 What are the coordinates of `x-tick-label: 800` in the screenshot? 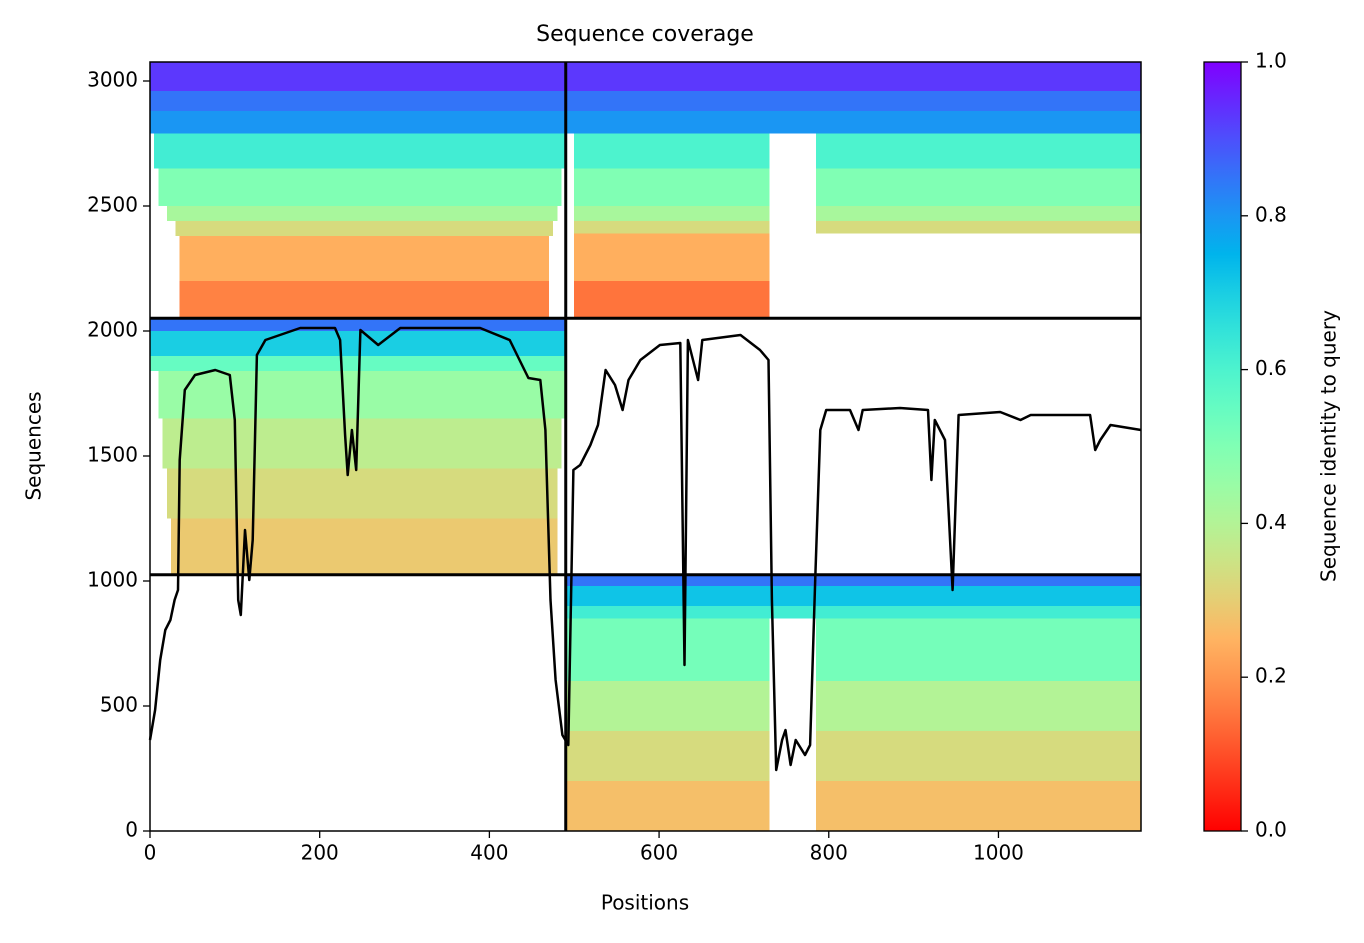 It's located at (829, 853).